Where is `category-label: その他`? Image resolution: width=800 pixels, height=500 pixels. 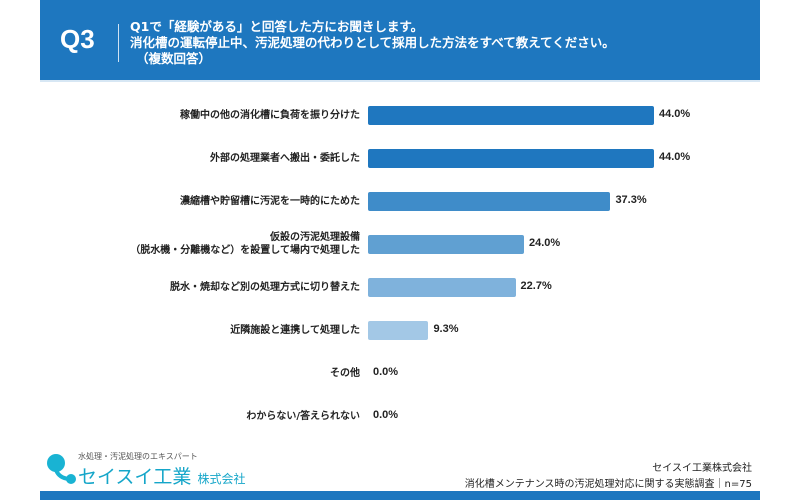 category-label: その他 is located at coordinates (345, 373).